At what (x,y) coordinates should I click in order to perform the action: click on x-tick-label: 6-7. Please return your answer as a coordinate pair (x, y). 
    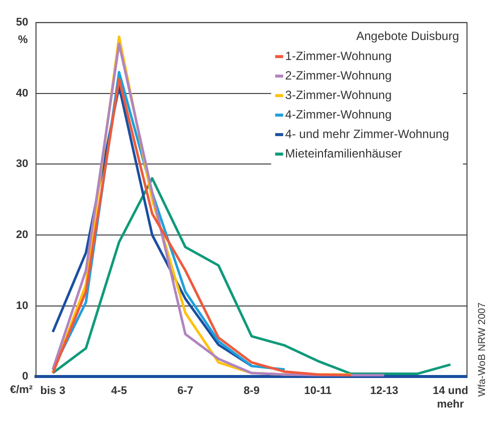
    Looking at the image, I should click on (185, 391).